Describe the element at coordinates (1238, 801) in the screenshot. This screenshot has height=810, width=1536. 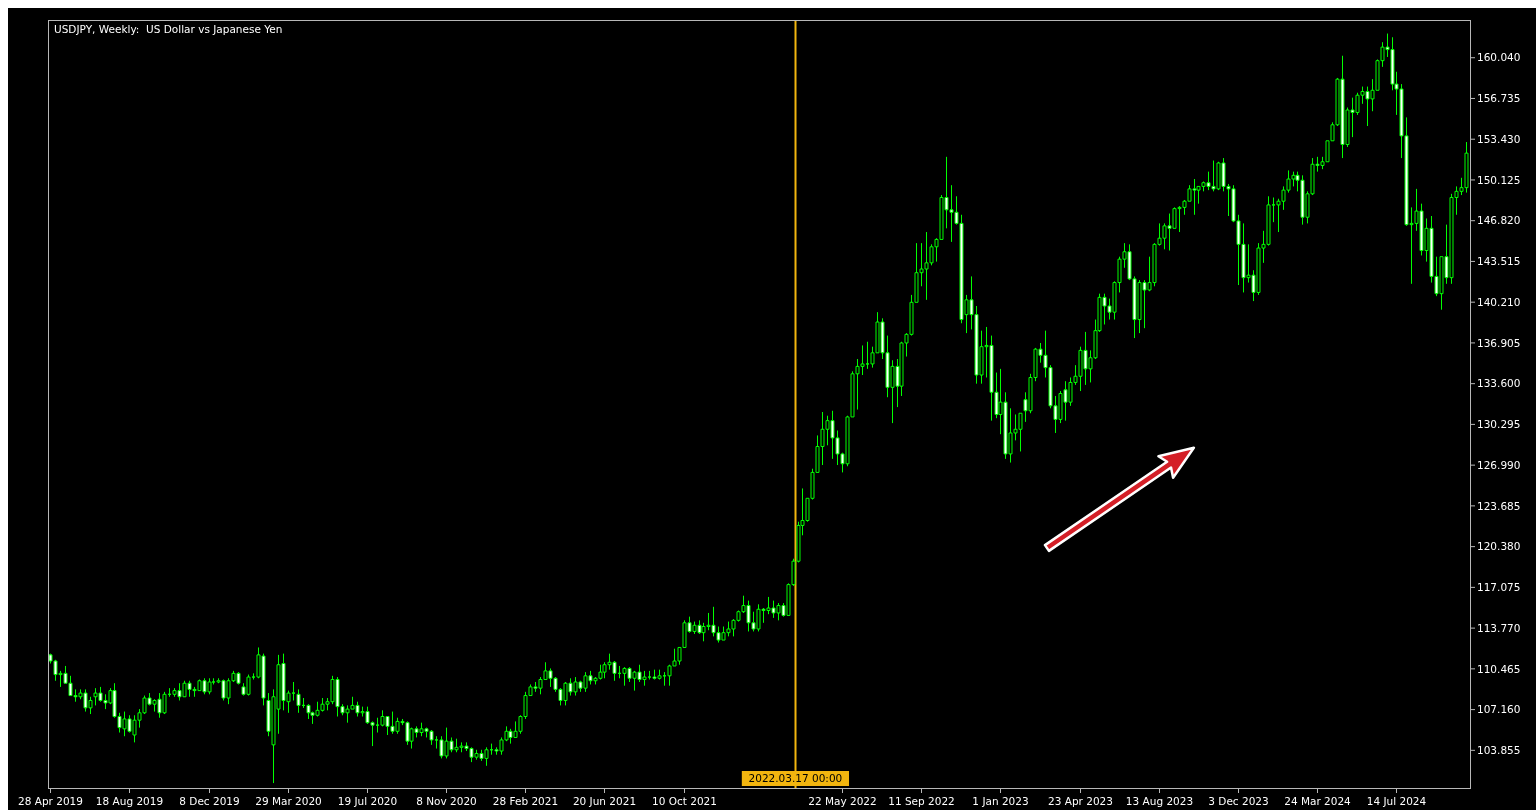
I see `x-tick-label: 3 Dec 2023` at that location.